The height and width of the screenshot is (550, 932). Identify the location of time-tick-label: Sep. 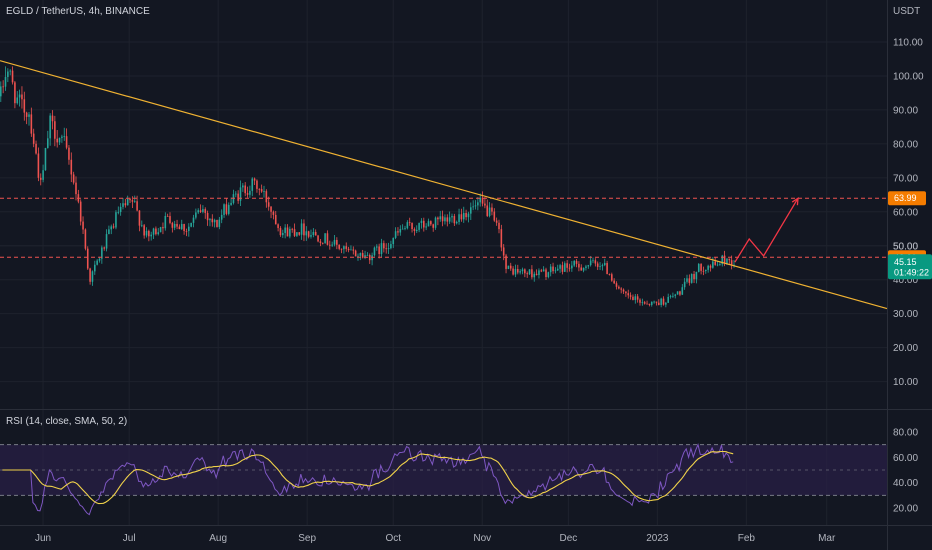
(307, 538).